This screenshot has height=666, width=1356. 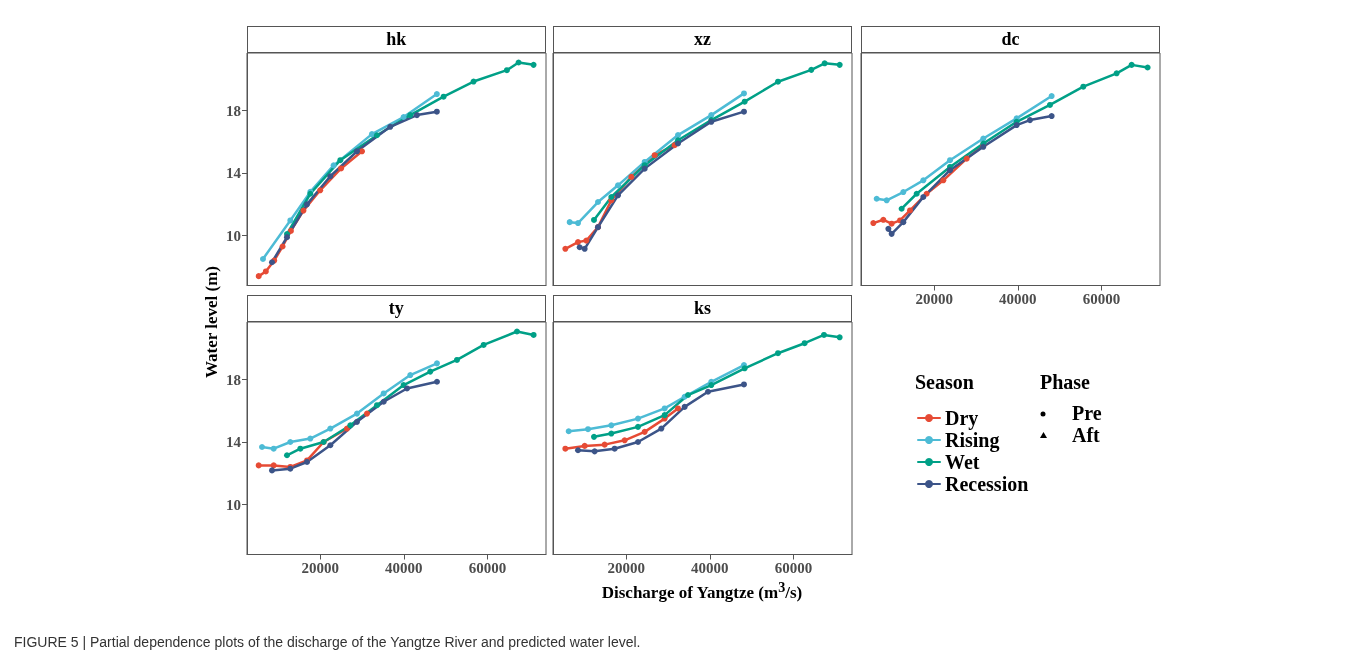 What do you see at coordinates (987, 483) in the screenshot?
I see `legend-label: Recession` at bounding box center [987, 483].